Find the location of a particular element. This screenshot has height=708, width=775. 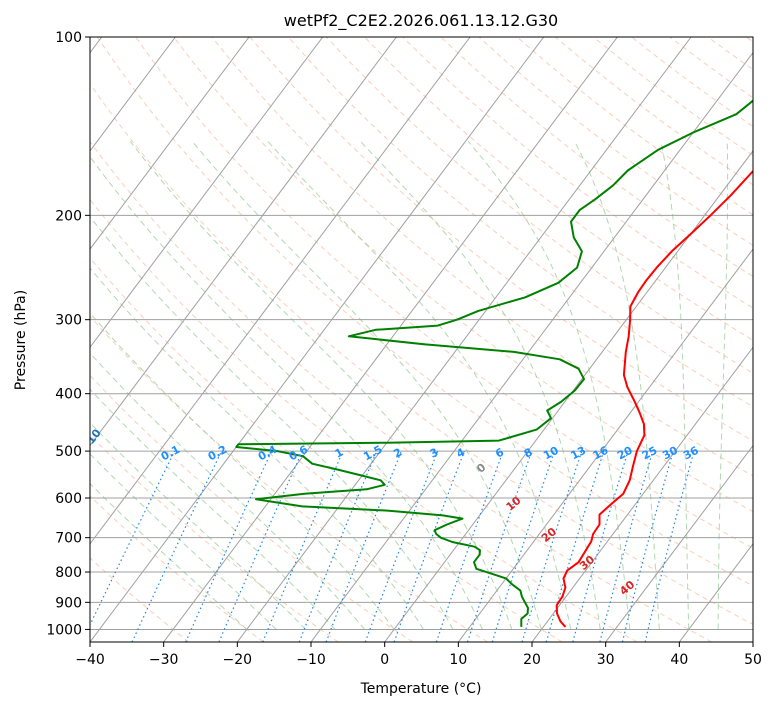

mixing-ratio-label: 0.2 is located at coordinates (217, 453).